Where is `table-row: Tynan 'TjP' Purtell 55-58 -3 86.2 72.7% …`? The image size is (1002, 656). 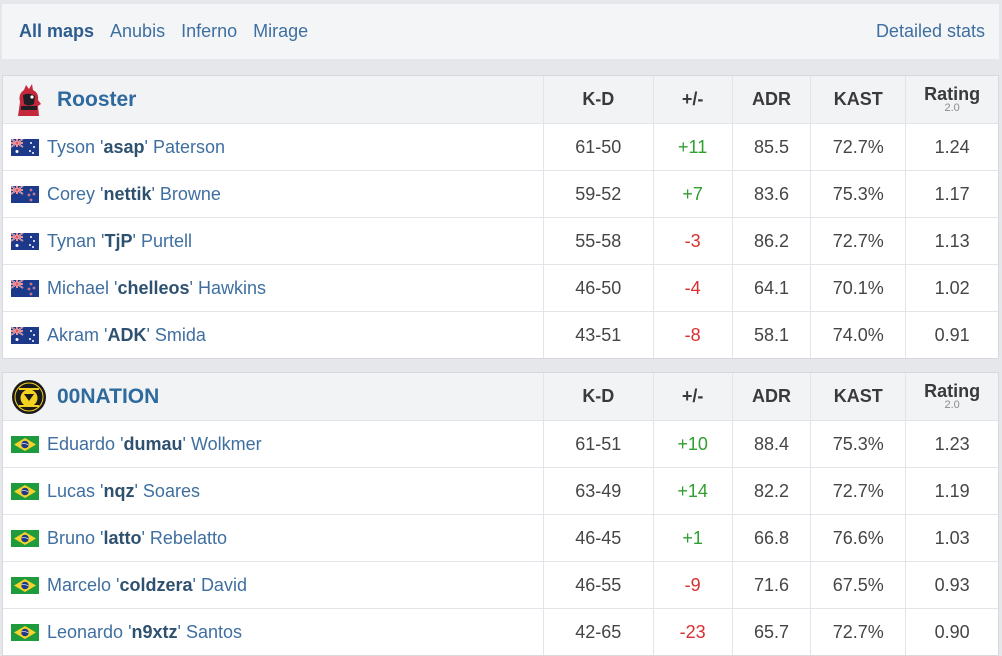 table-row: Tynan 'TjP' Purtell 55-58 -3 86.2 72.7% … is located at coordinates (500, 240).